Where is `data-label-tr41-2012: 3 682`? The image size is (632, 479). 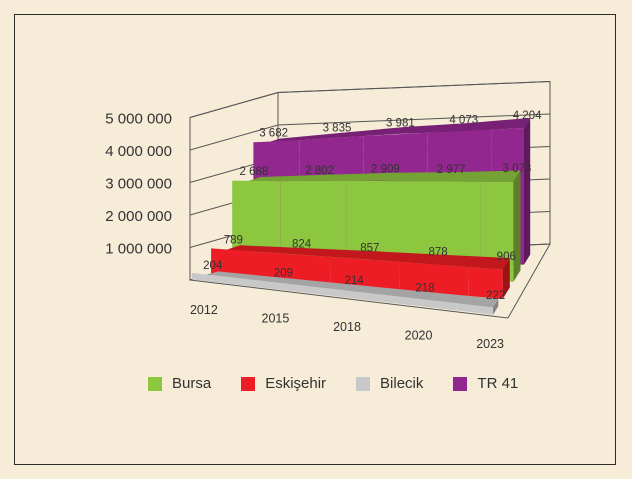
data-label-tr41-2012: 3 682 is located at coordinates (273, 134).